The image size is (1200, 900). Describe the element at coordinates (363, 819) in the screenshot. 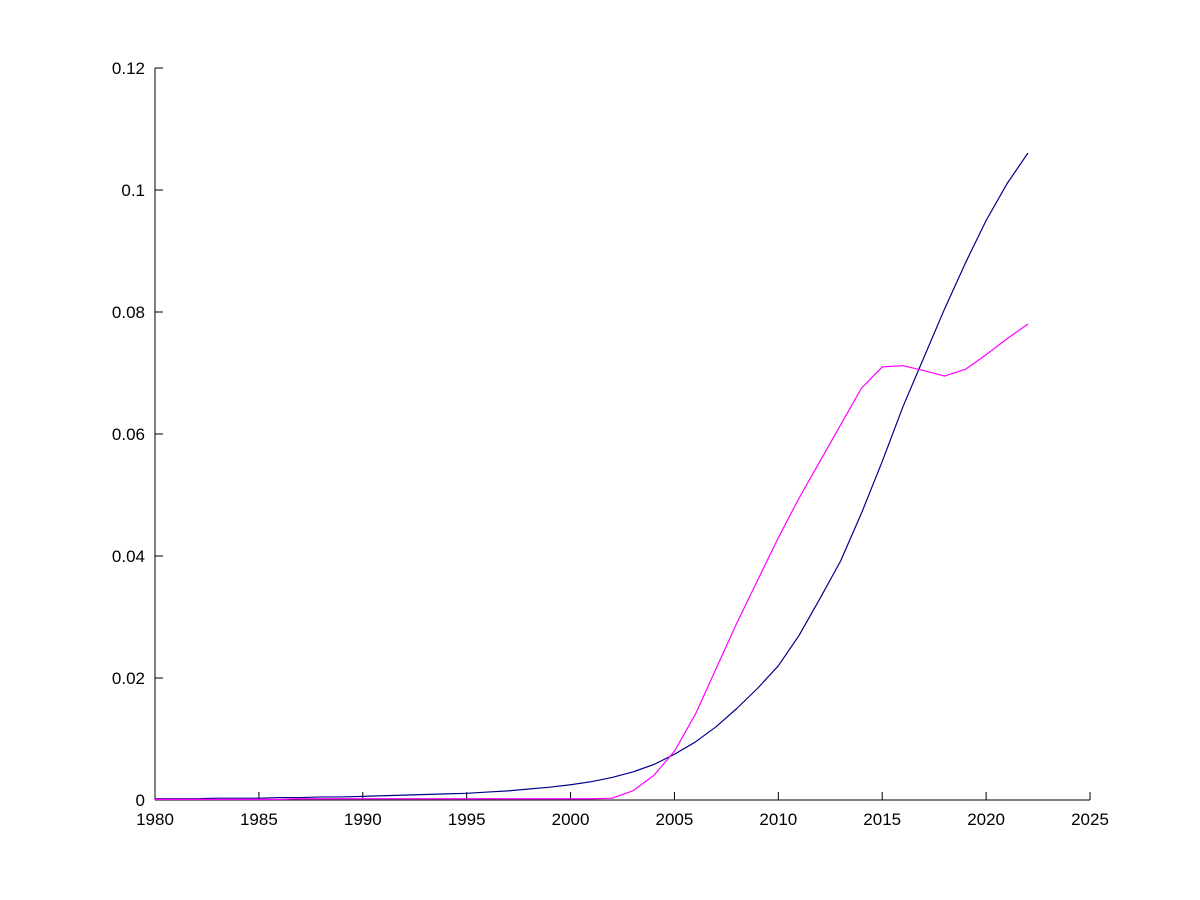

I see `x-tick-label: 1990` at that location.